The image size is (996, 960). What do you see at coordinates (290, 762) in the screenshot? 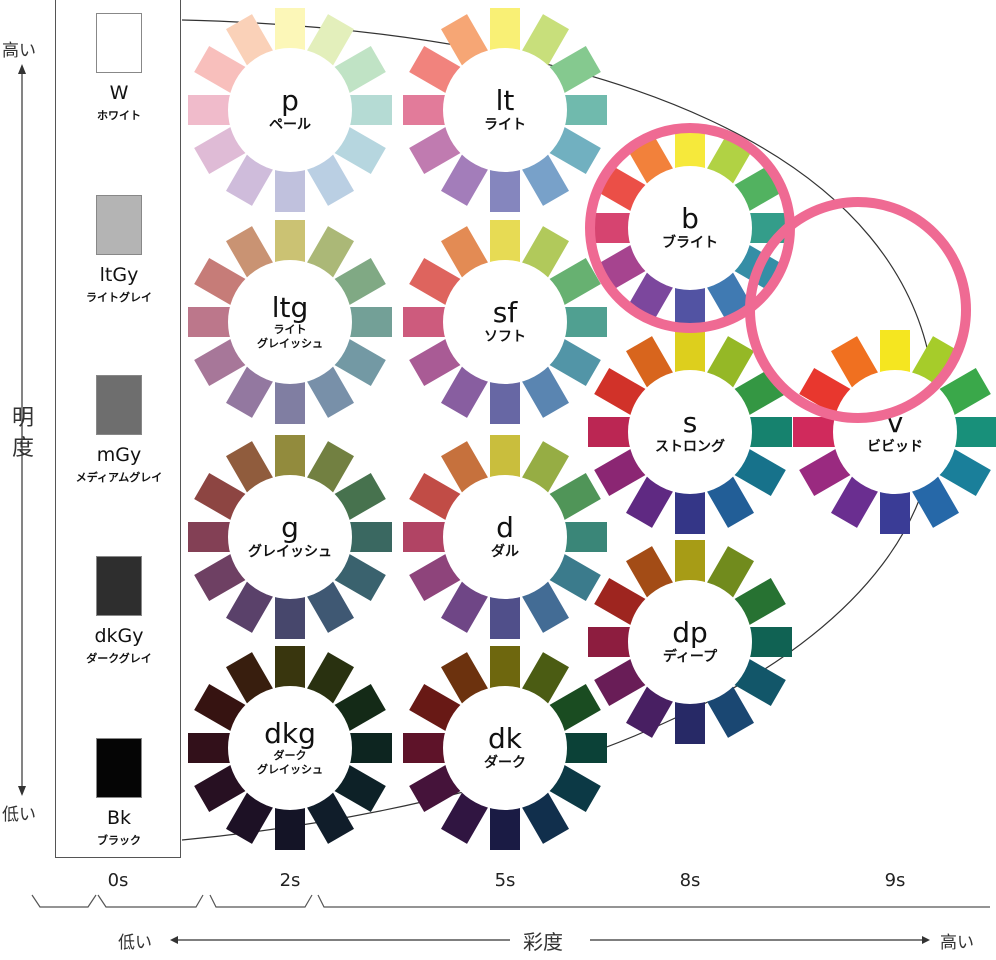
I see `tone-name: ダーク グレイッシュ` at bounding box center [290, 762].